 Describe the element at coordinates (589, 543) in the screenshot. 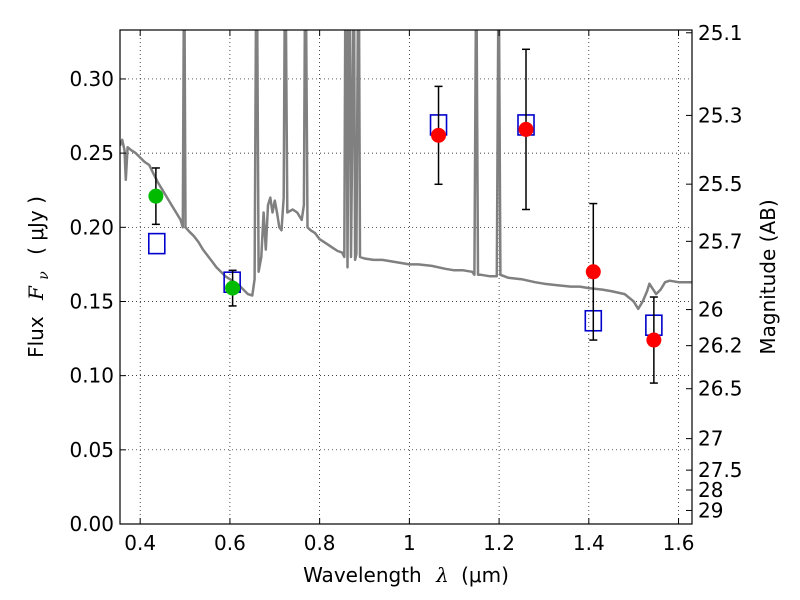

I see `x-tick-label: 1.4` at that location.